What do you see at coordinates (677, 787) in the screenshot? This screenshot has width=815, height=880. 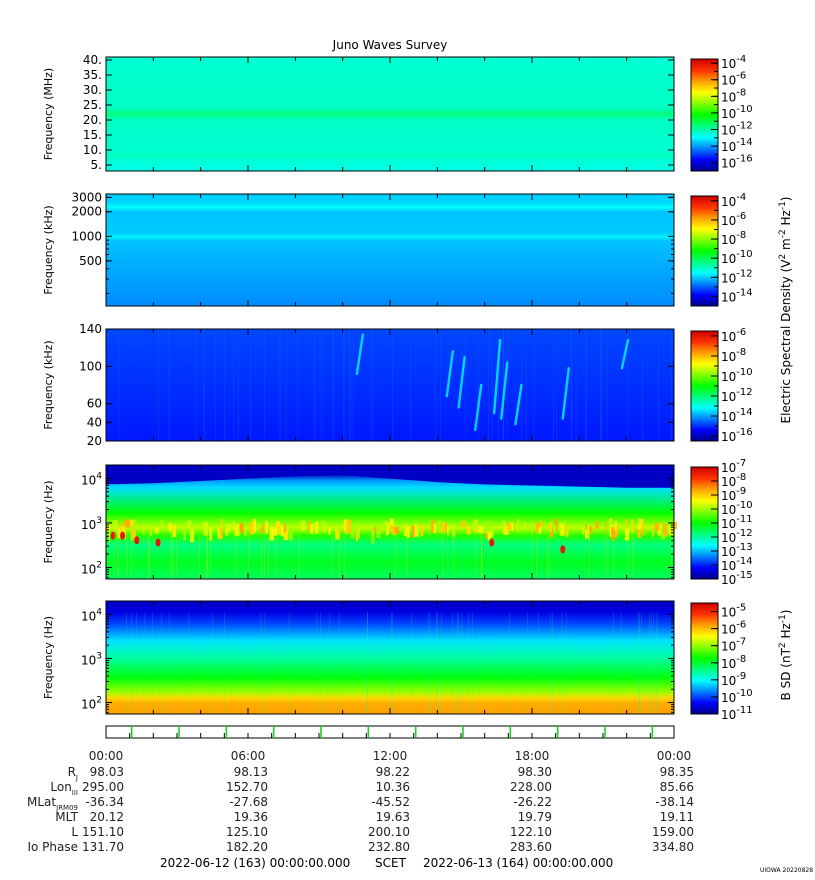 I see `ephemeris-value: 85.66` at bounding box center [677, 787].